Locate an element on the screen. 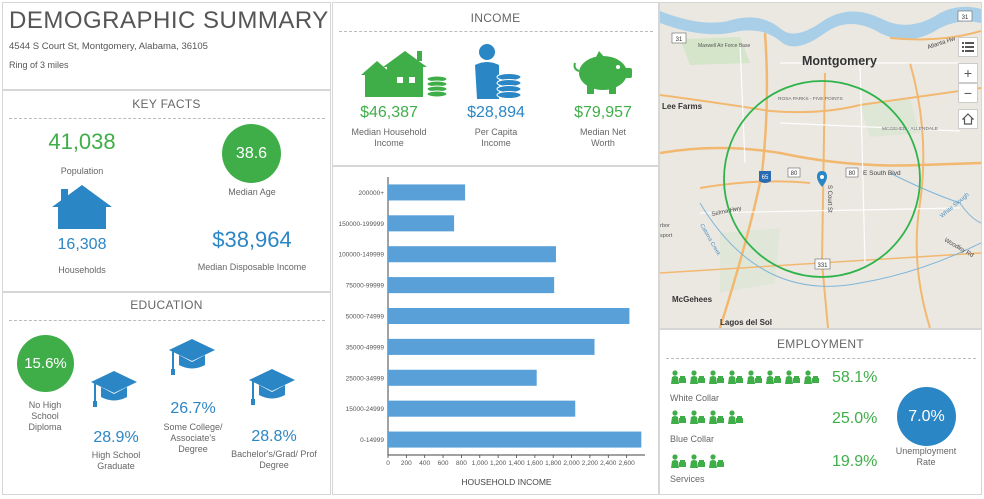 This screenshot has width=984, height=499. college-value: 26.7% is located at coordinates (193, 408).